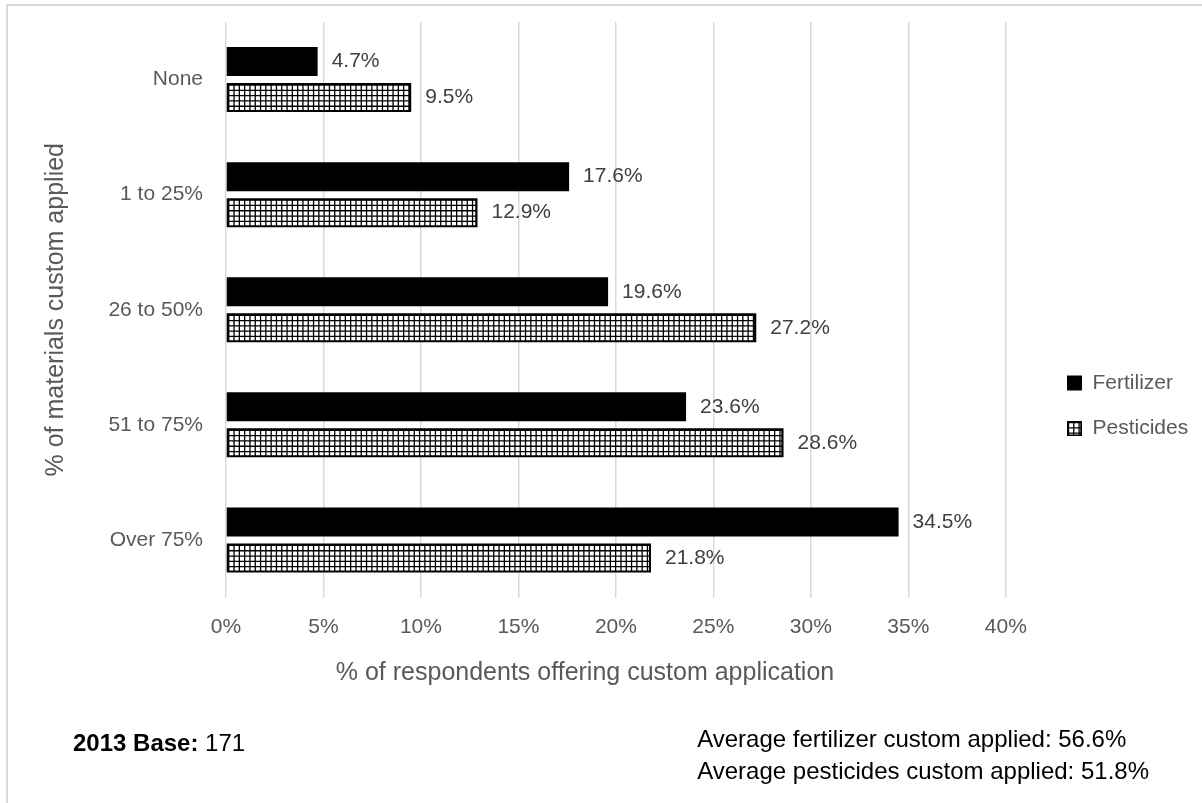 This screenshot has width=1202, height=803. I want to click on x-axis-title: % of respondents offering custom application, so click(585, 670).